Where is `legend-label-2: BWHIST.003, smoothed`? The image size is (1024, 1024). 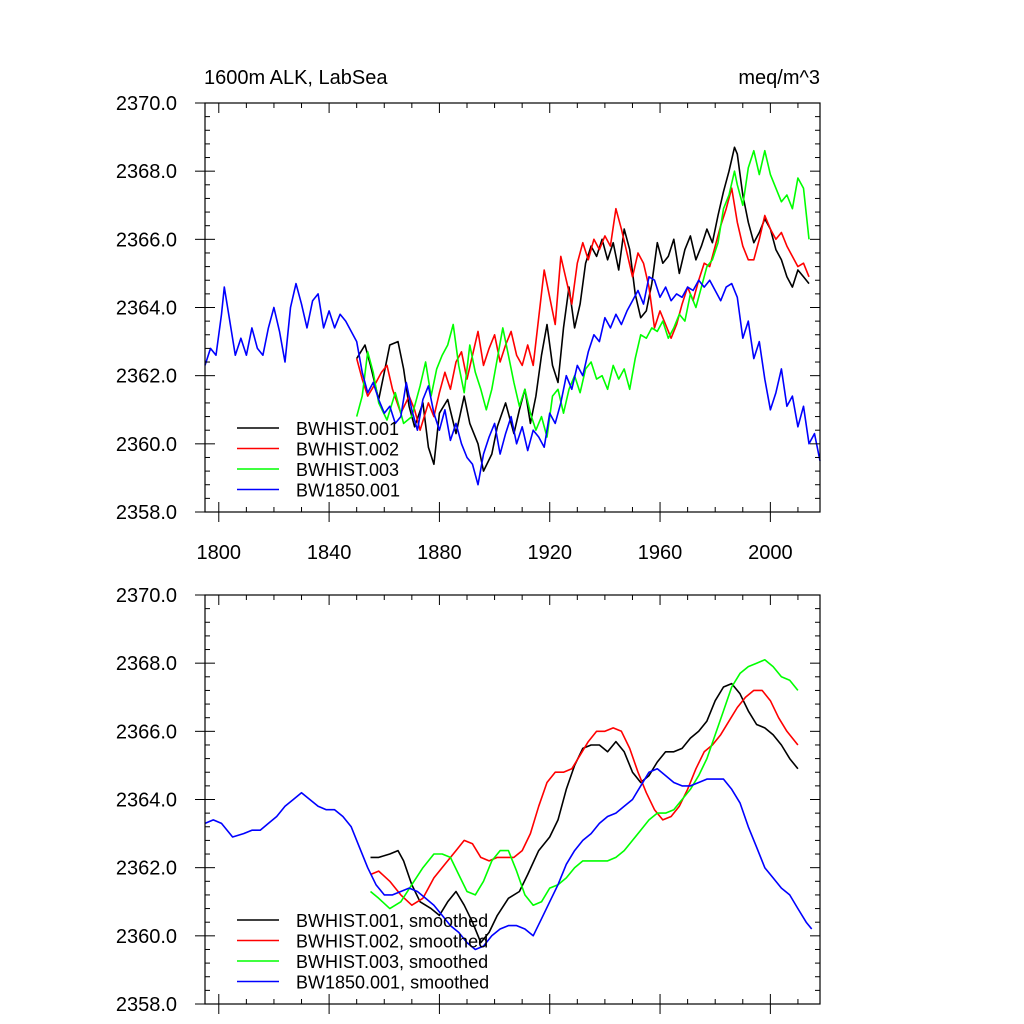
legend-label-2: BWHIST.003, smoothed is located at coordinates (392, 962).